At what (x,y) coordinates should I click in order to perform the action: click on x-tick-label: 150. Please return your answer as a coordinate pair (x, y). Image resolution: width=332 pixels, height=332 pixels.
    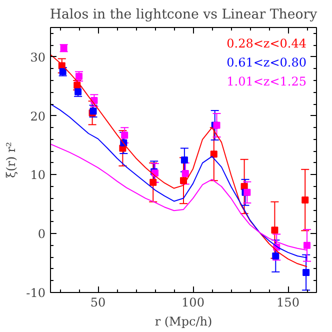
    Looking at the image, I should click on (288, 303).